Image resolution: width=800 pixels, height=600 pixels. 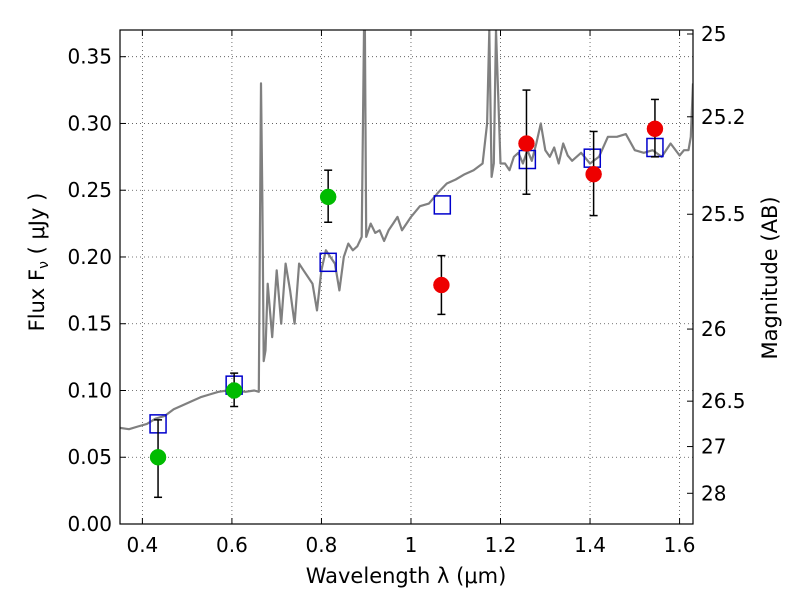 I want to click on x-tick-label: 1.4, so click(x=590, y=545).